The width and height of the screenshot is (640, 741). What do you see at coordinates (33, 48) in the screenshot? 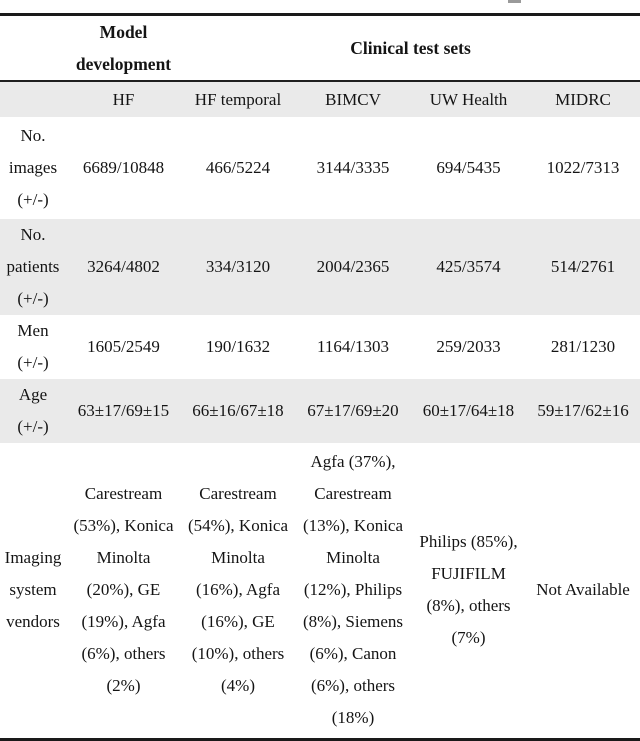
I see `empty-corner-cell` at bounding box center [33, 48].